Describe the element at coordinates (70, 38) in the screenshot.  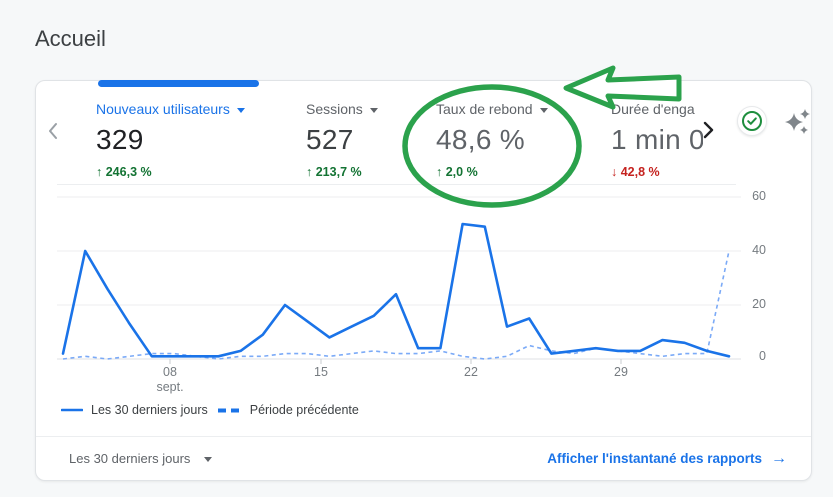
I see `page-title: Accueil` at that location.